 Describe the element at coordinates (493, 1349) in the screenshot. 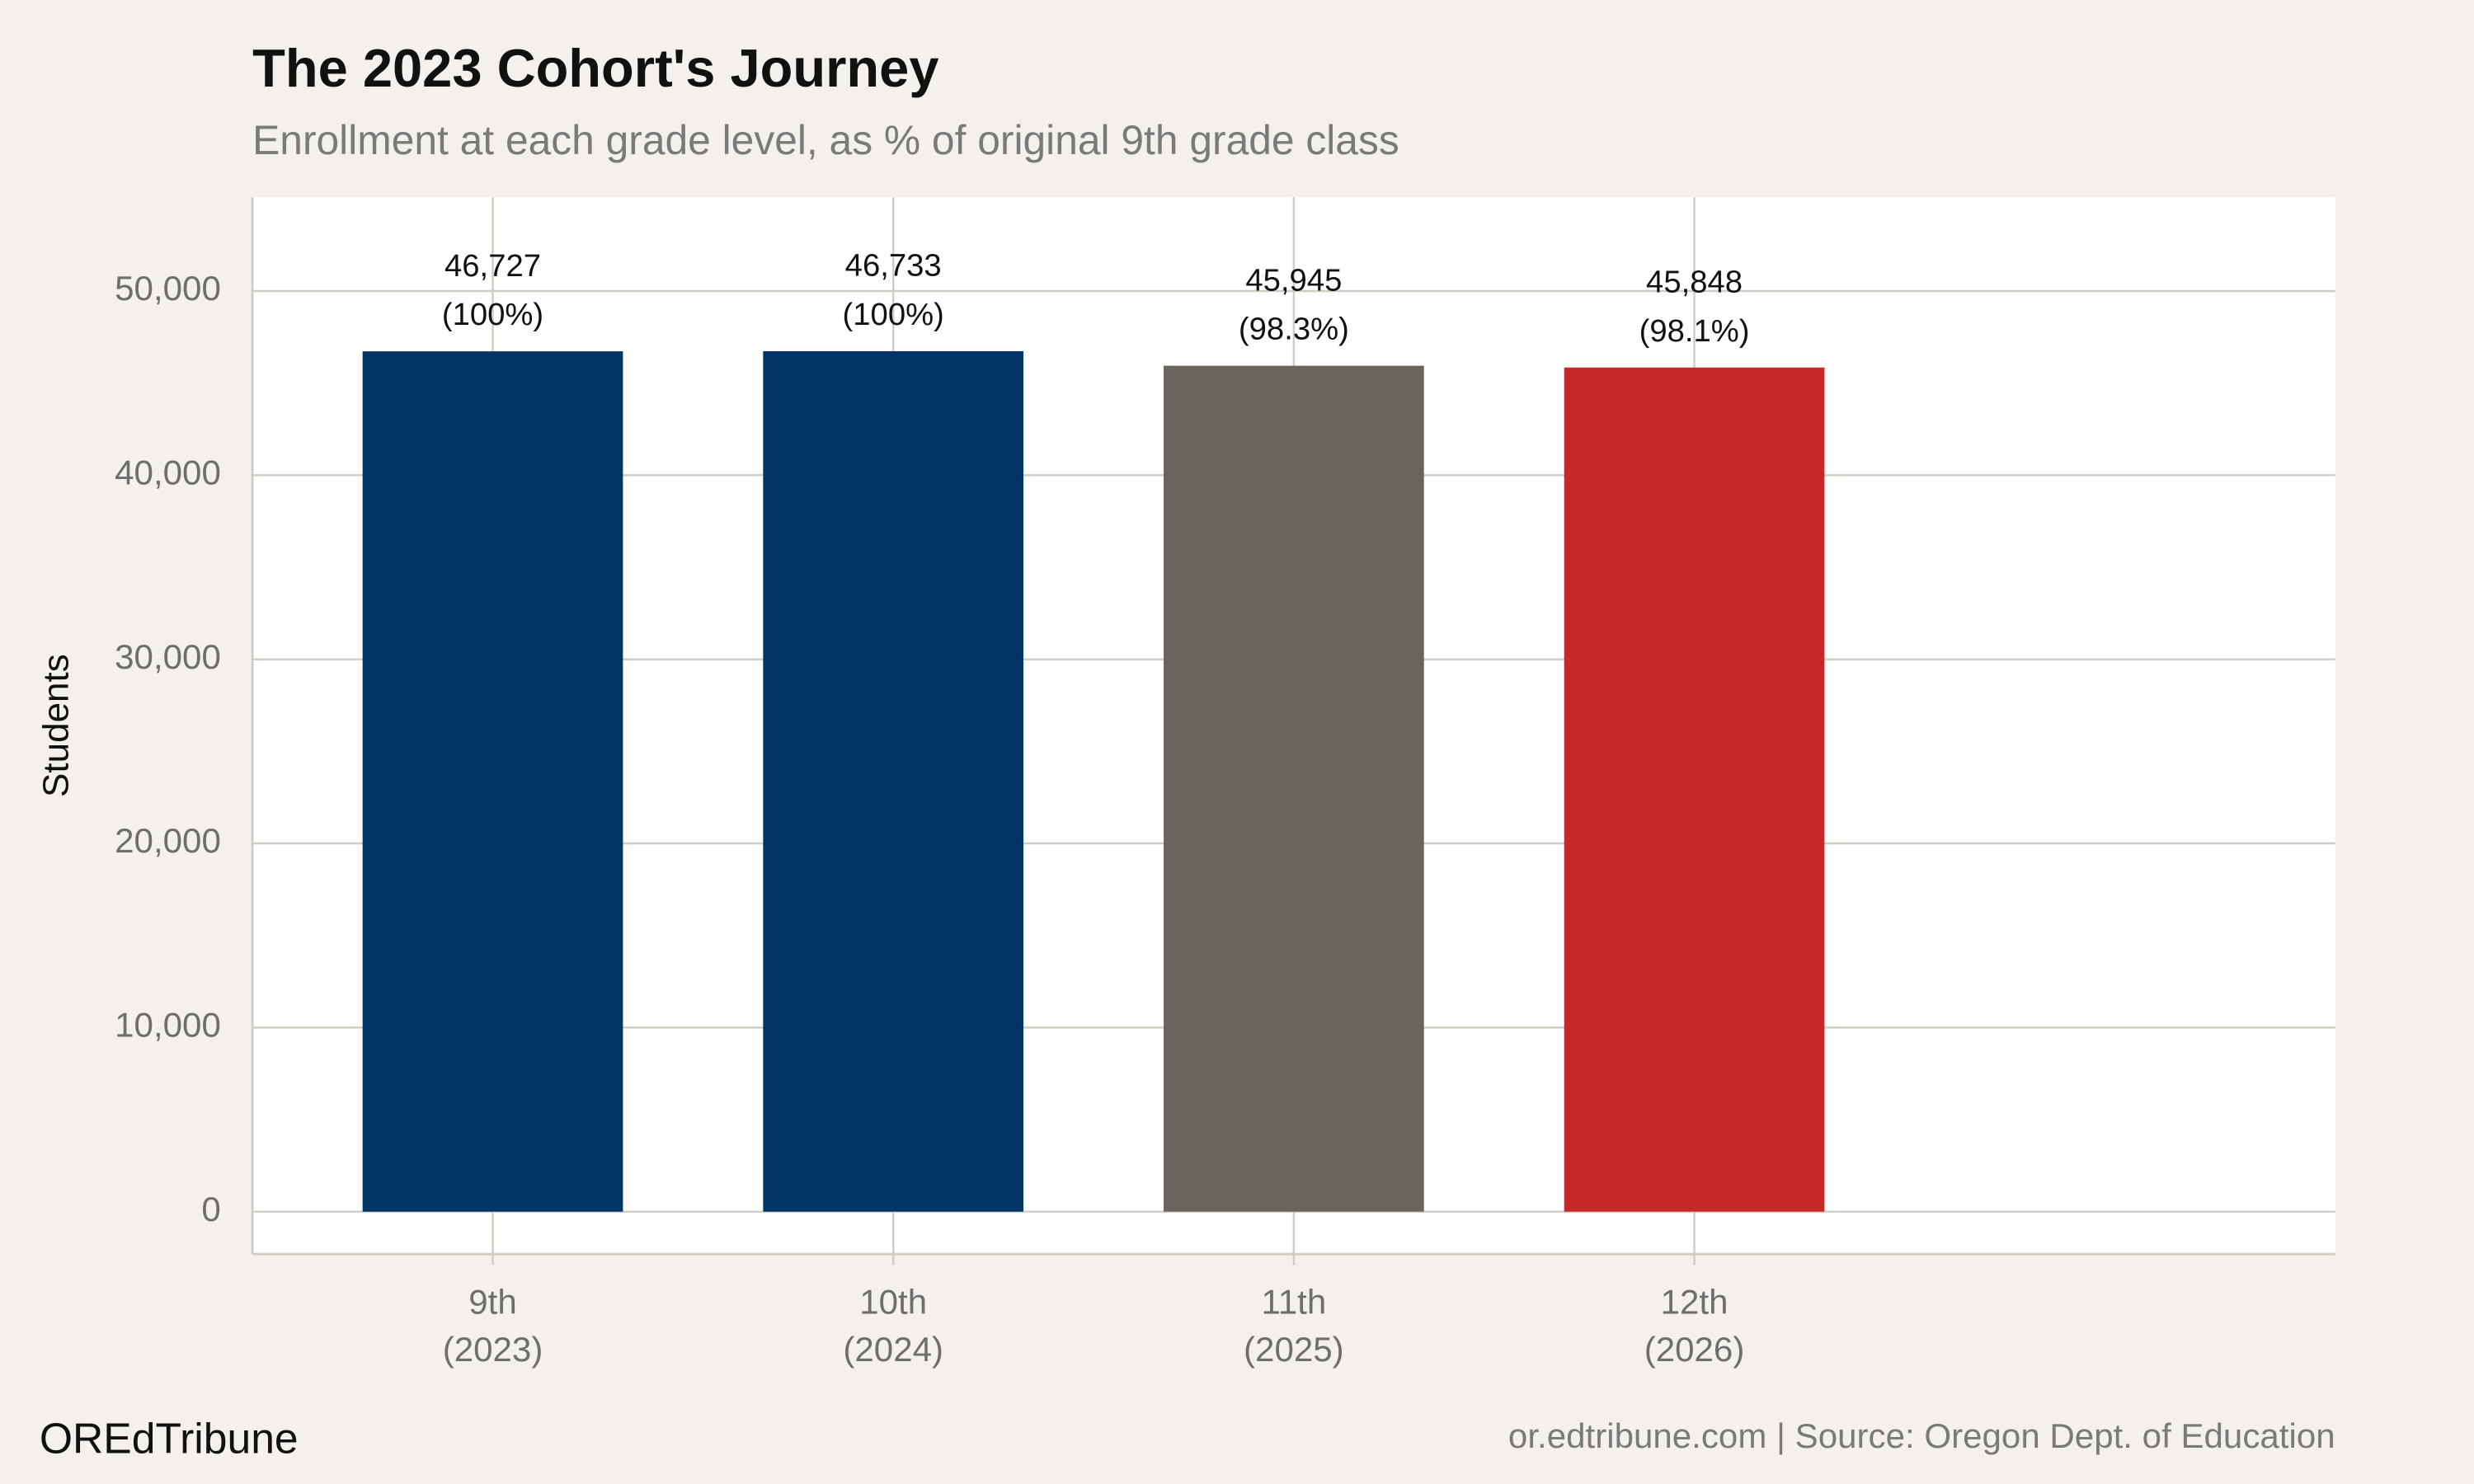

I see `x-tick-label: (2023)` at that location.